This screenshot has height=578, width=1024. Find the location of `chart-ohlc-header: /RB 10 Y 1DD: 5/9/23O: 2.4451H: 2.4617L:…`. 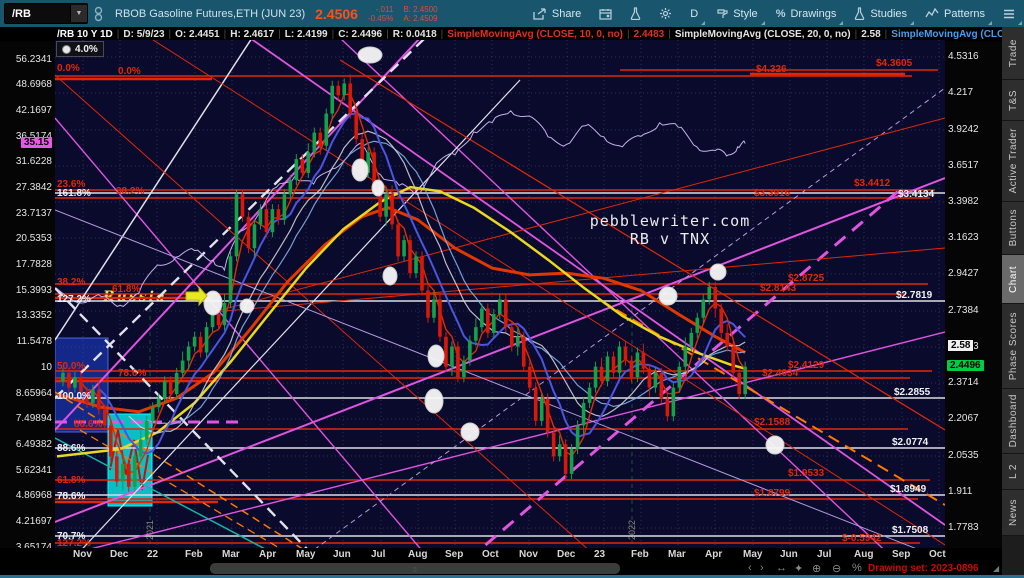

chart-ohlc-header: /RB 10 Y 1DD: 5/9/23O: 2.4451H: 2.4617L:… is located at coordinates (501, 34).